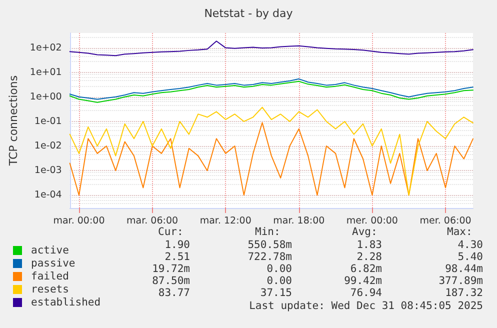 This screenshot has width=497, height=328. What do you see at coordinates (299, 221) in the screenshot?
I see `x-tick-label: mar. 18:00` at bounding box center [299, 221].